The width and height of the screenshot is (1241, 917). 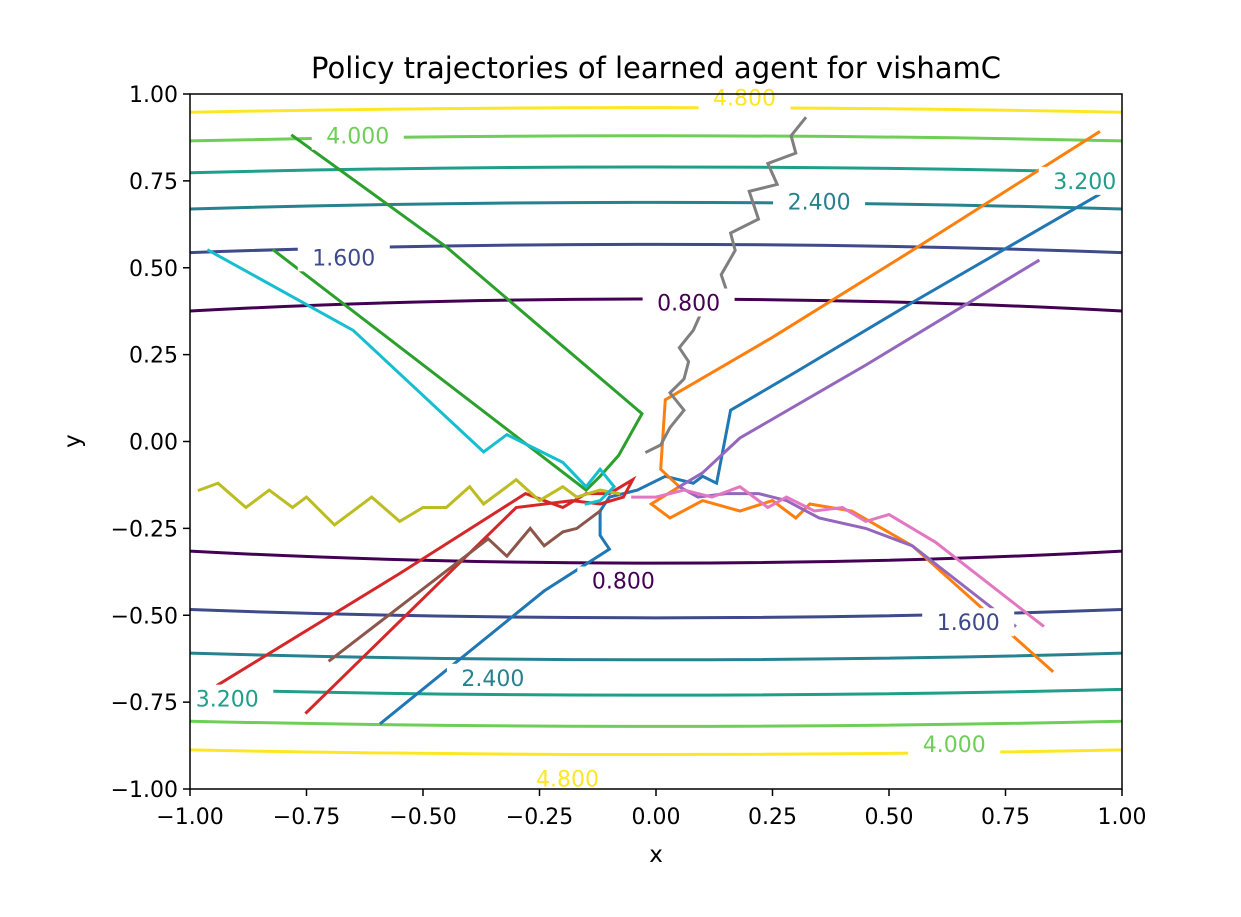 I want to click on contour-label: 4.800, so click(x=744, y=98).